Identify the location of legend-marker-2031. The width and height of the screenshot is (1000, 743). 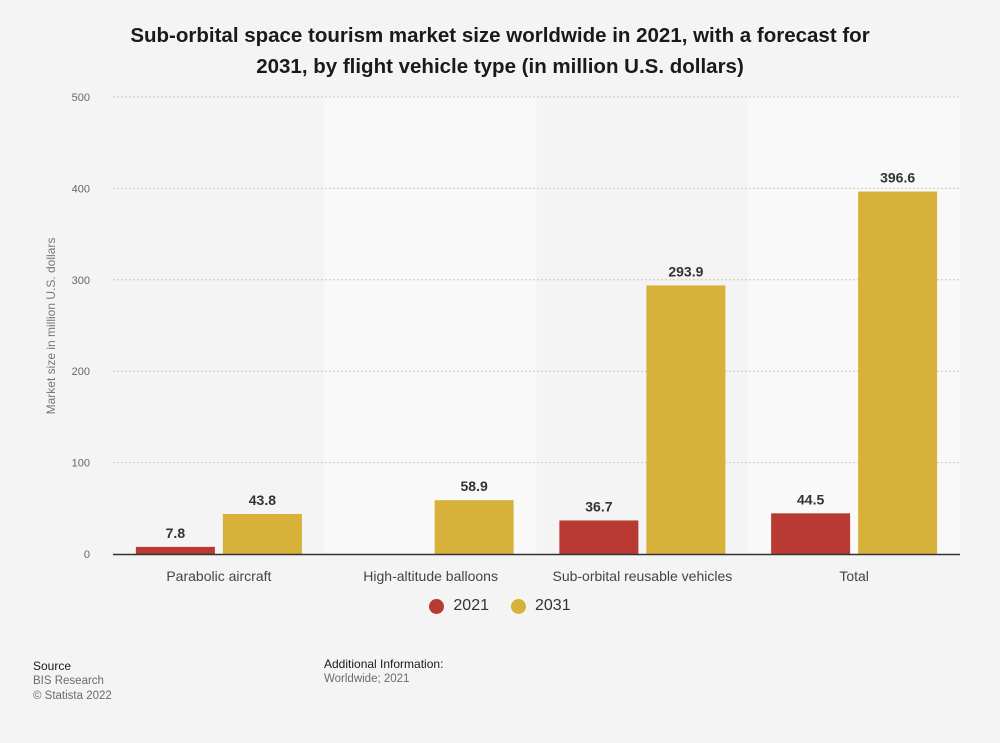
(518, 606).